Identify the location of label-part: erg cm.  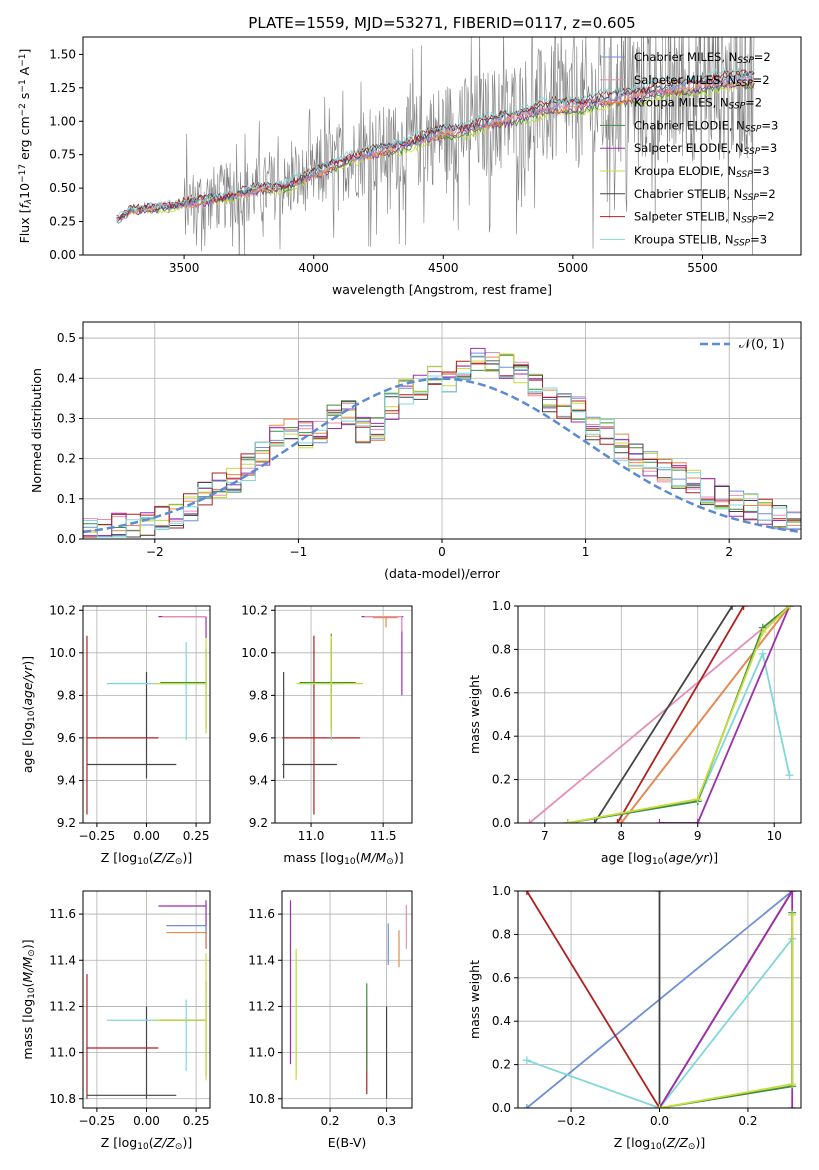
(24, 140).